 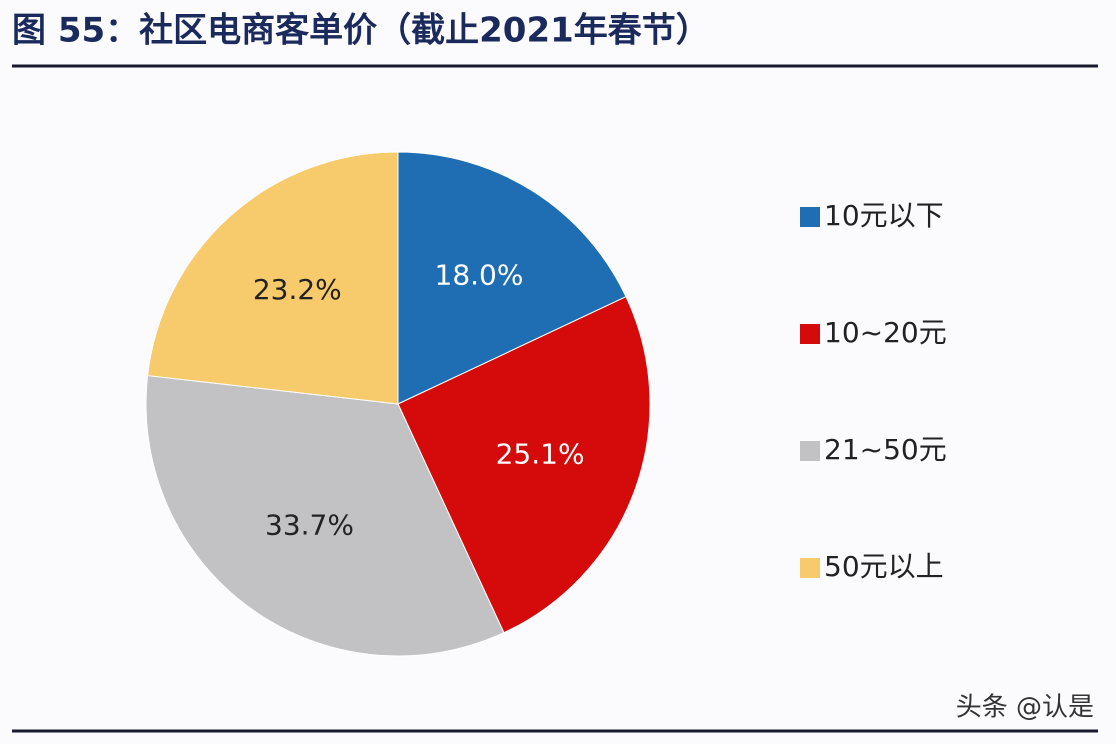 What do you see at coordinates (540, 454) in the screenshot?
I see `data-label: 25.1%` at bounding box center [540, 454].